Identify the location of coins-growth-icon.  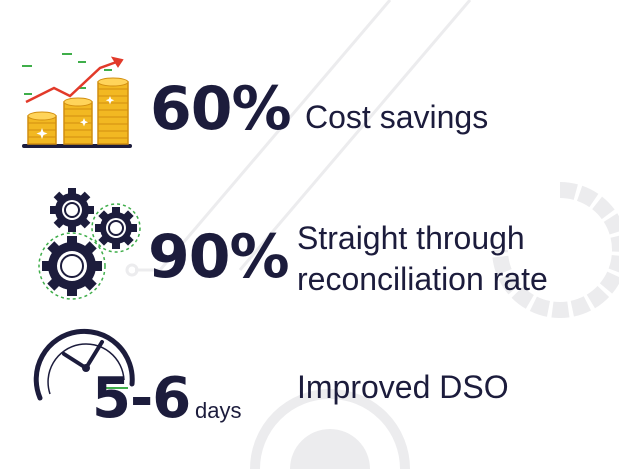
(77, 100).